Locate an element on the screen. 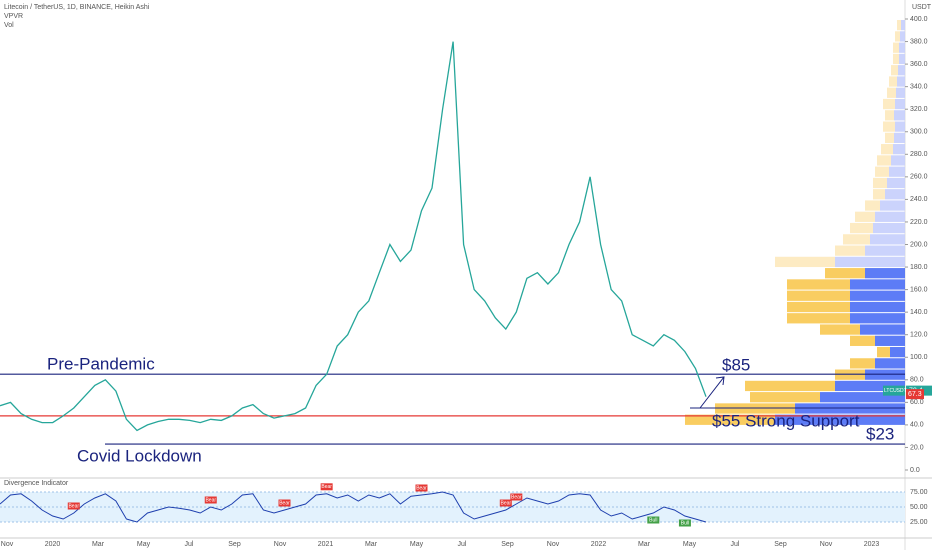 The width and height of the screenshot is (932, 550). y-tick-label: 240.0 is located at coordinates (919, 199).